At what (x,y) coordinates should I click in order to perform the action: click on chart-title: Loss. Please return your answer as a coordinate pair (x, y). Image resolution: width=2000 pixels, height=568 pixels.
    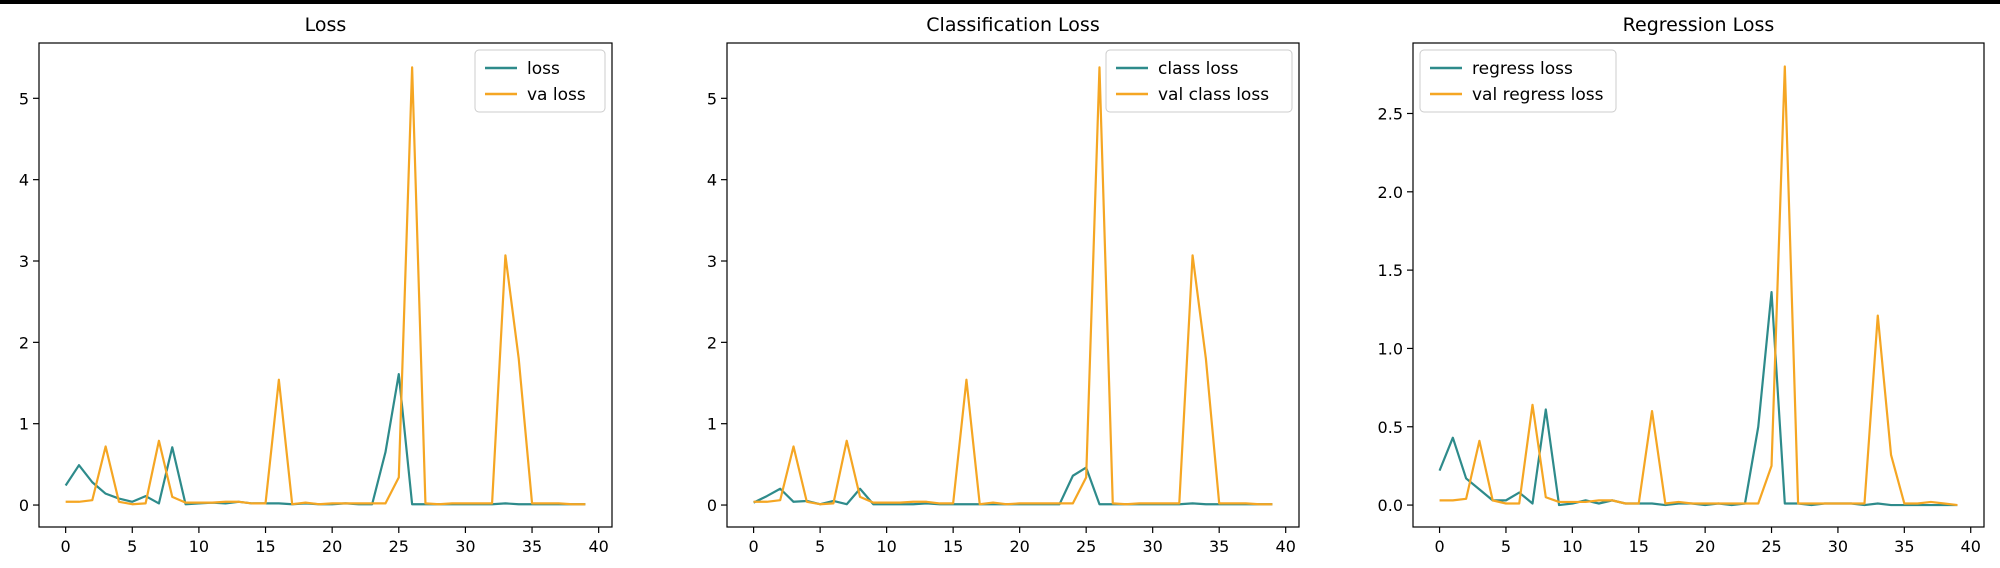
    Looking at the image, I should click on (326, 25).